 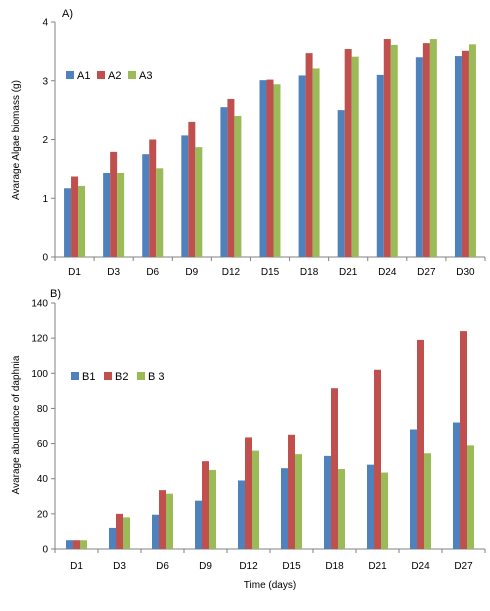 I want to click on y-tick-label: 140, so click(x=39, y=304).